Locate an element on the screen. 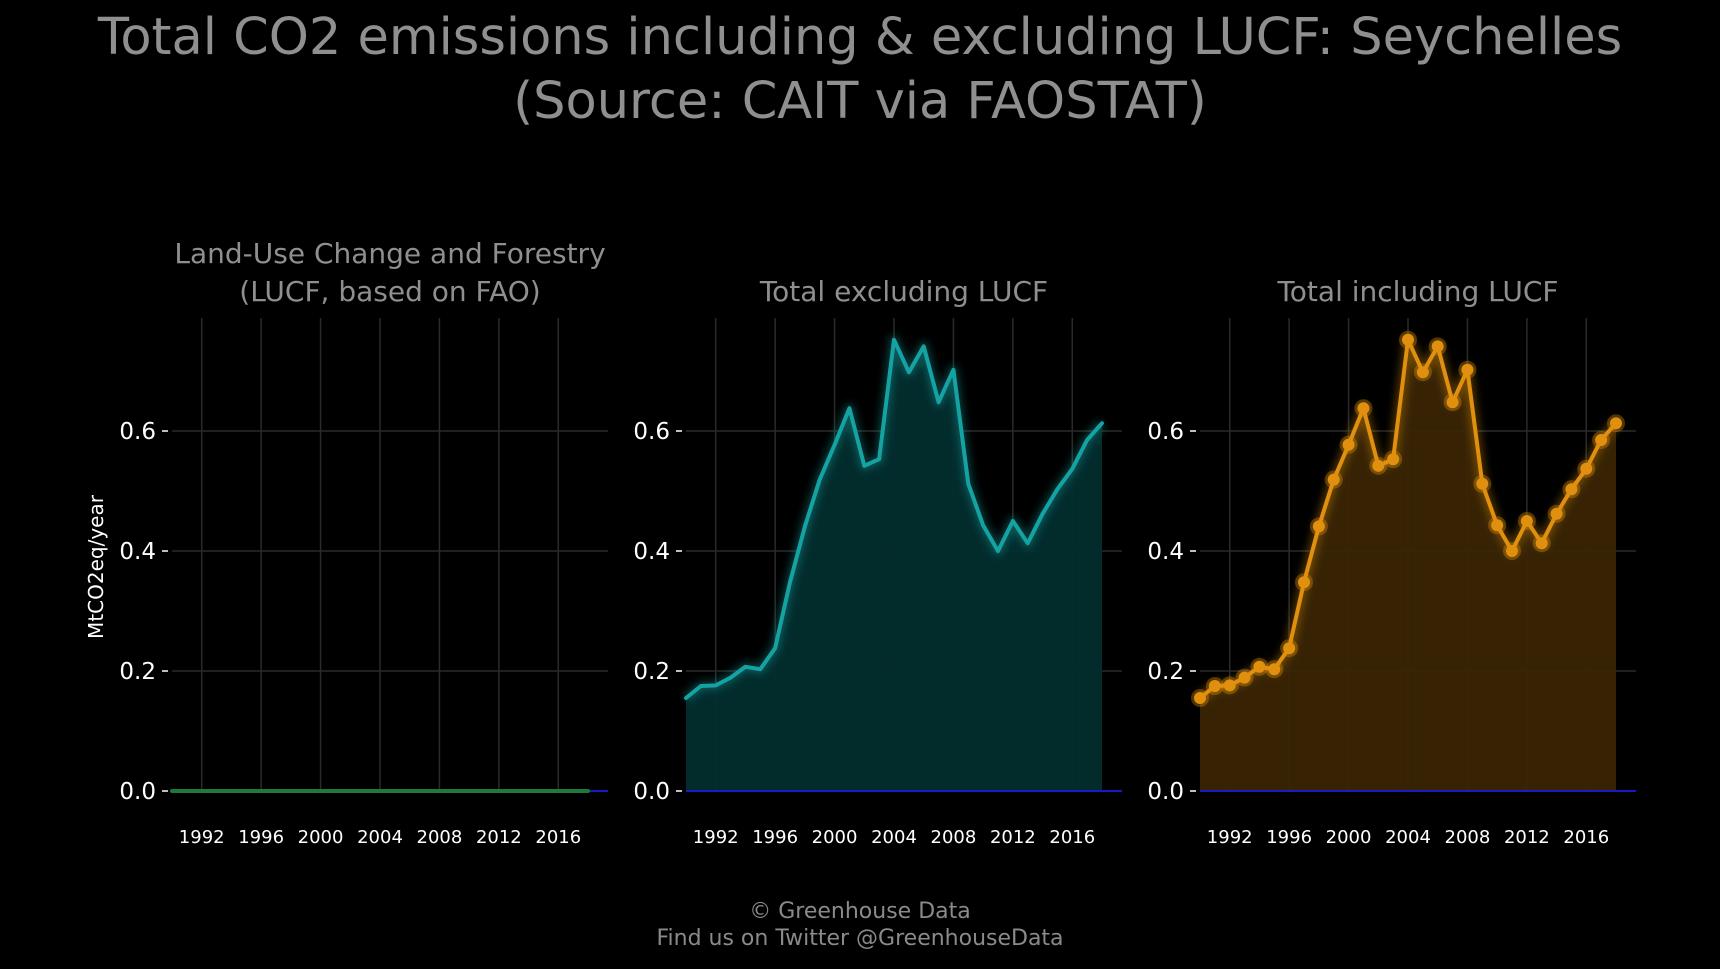 The width and height of the screenshot is (1720, 969). panel-title-line: (LUCF, based on FAO) is located at coordinates (389, 291).